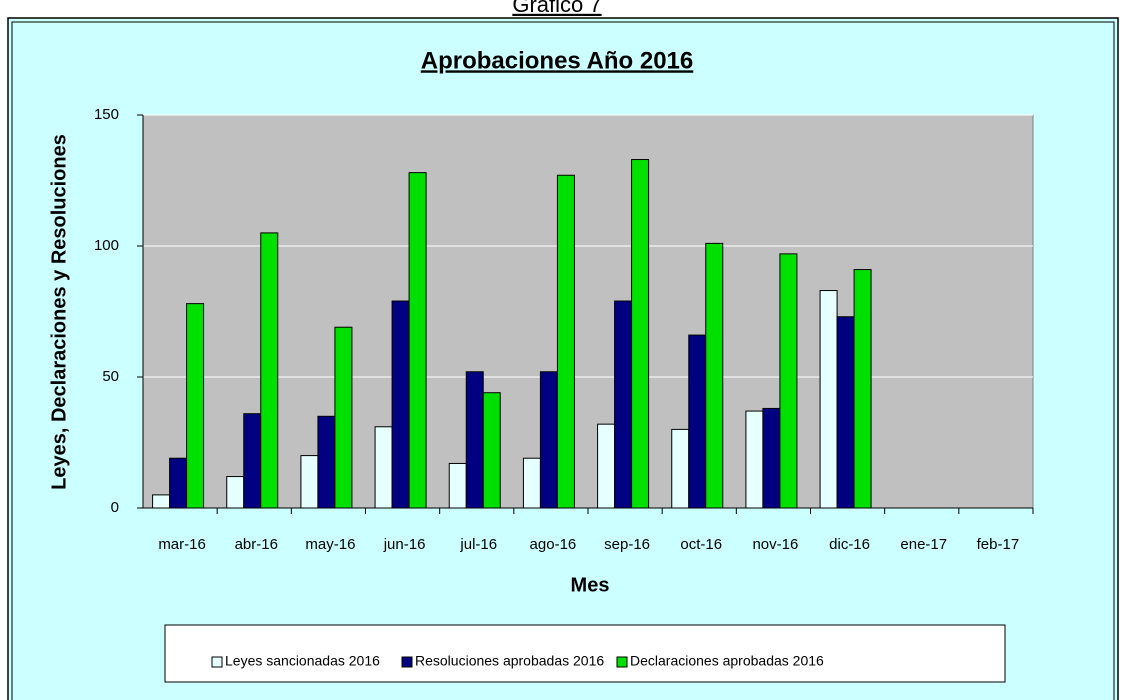  I want to click on legend-label: Resoluciones aprobadas 2016, so click(509, 661).